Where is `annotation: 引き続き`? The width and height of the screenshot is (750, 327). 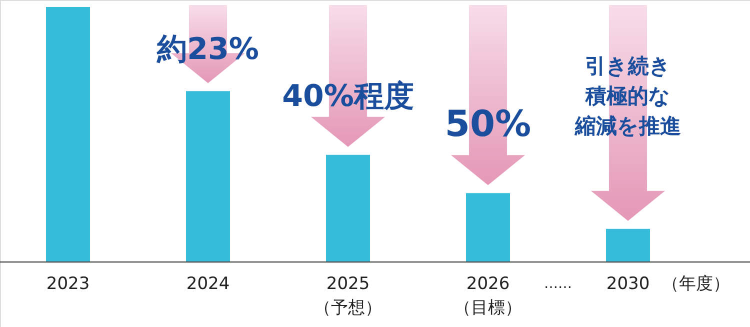
annotation: 引き続き is located at coordinates (628, 66).